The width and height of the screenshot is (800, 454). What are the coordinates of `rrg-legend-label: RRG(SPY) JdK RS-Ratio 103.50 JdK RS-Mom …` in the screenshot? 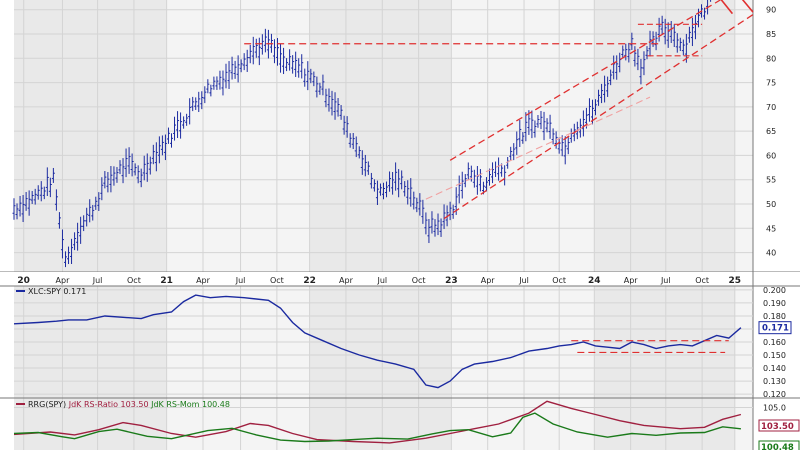 It's located at (129, 404).